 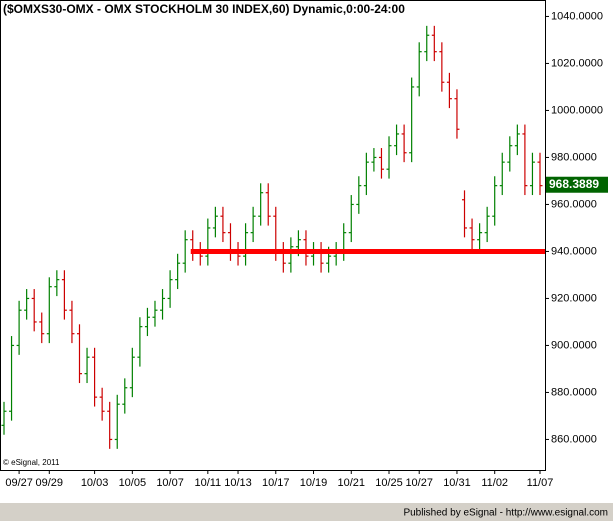 What do you see at coordinates (574, 204) in the screenshot?
I see `y-tick-label: 960.0000` at bounding box center [574, 204].